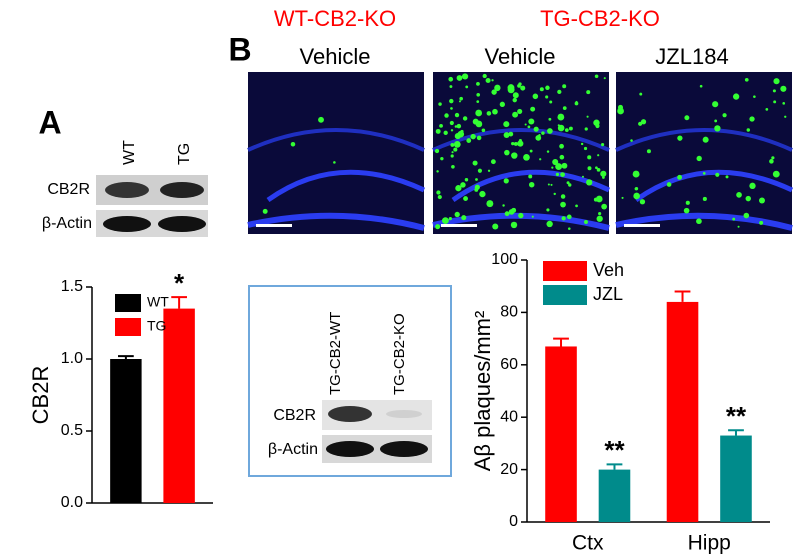 This screenshot has height=560, width=800. What do you see at coordinates (504, 259) in the screenshot?
I see `y-tick-label: 100` at bounding box center [504, 259].